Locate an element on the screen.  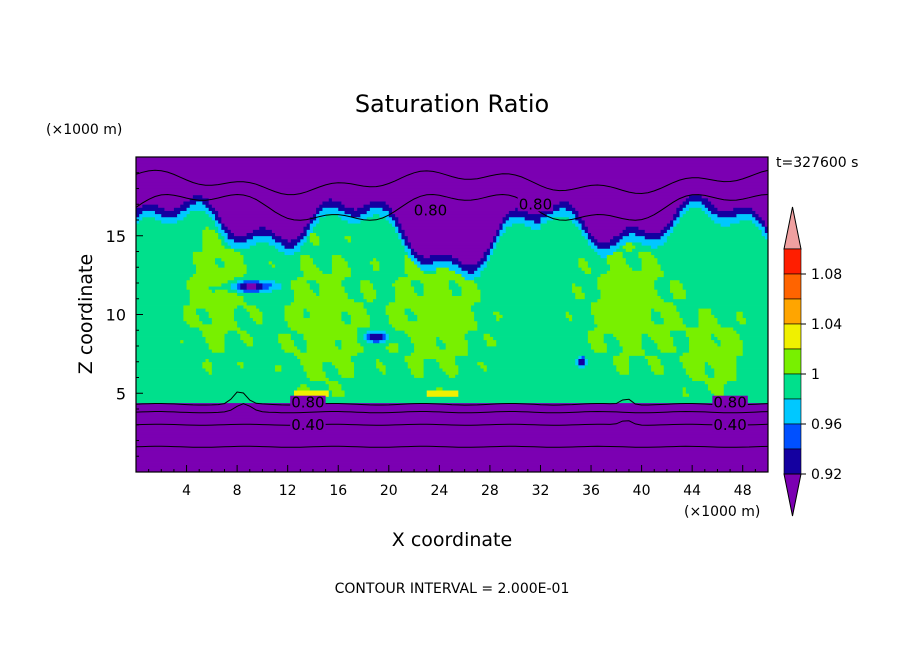
chart-title: Saturation Ratio is located at coordinates (452, 104).